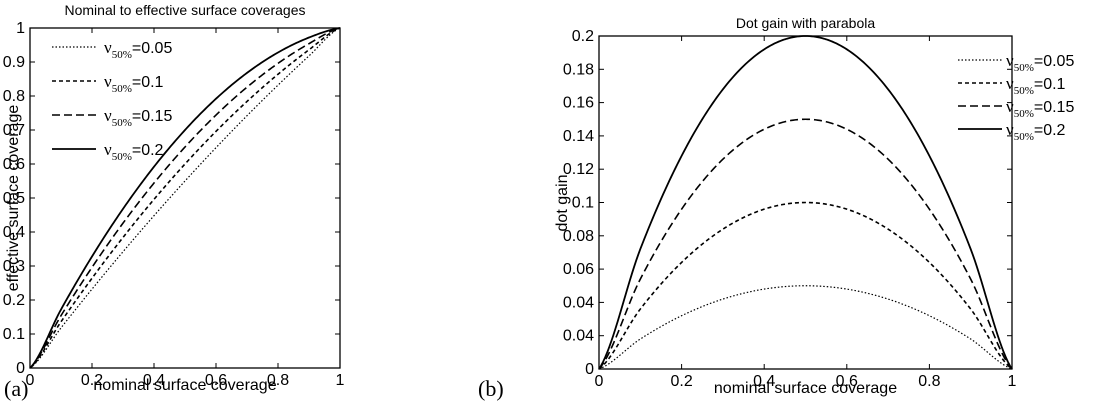 The image size is (1119, 406). Describe the element at coordinates (806, 23) in the screenshot. I see `chart-title: Dot gain with parabola` at that location.